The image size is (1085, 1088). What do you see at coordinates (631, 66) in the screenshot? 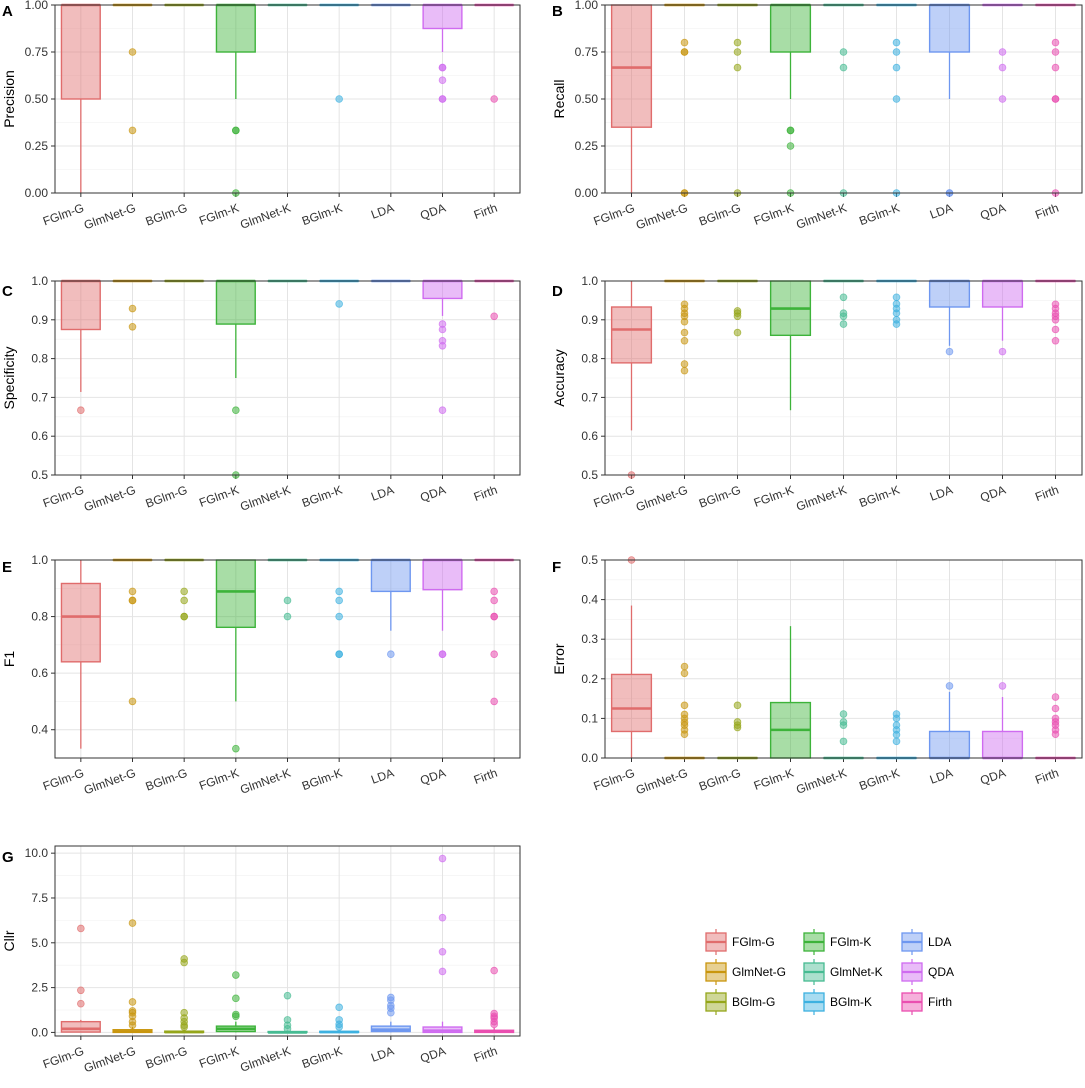
I see `panel-b-box-fglm-g-iqr-rect` at bounding box center [631, 66].